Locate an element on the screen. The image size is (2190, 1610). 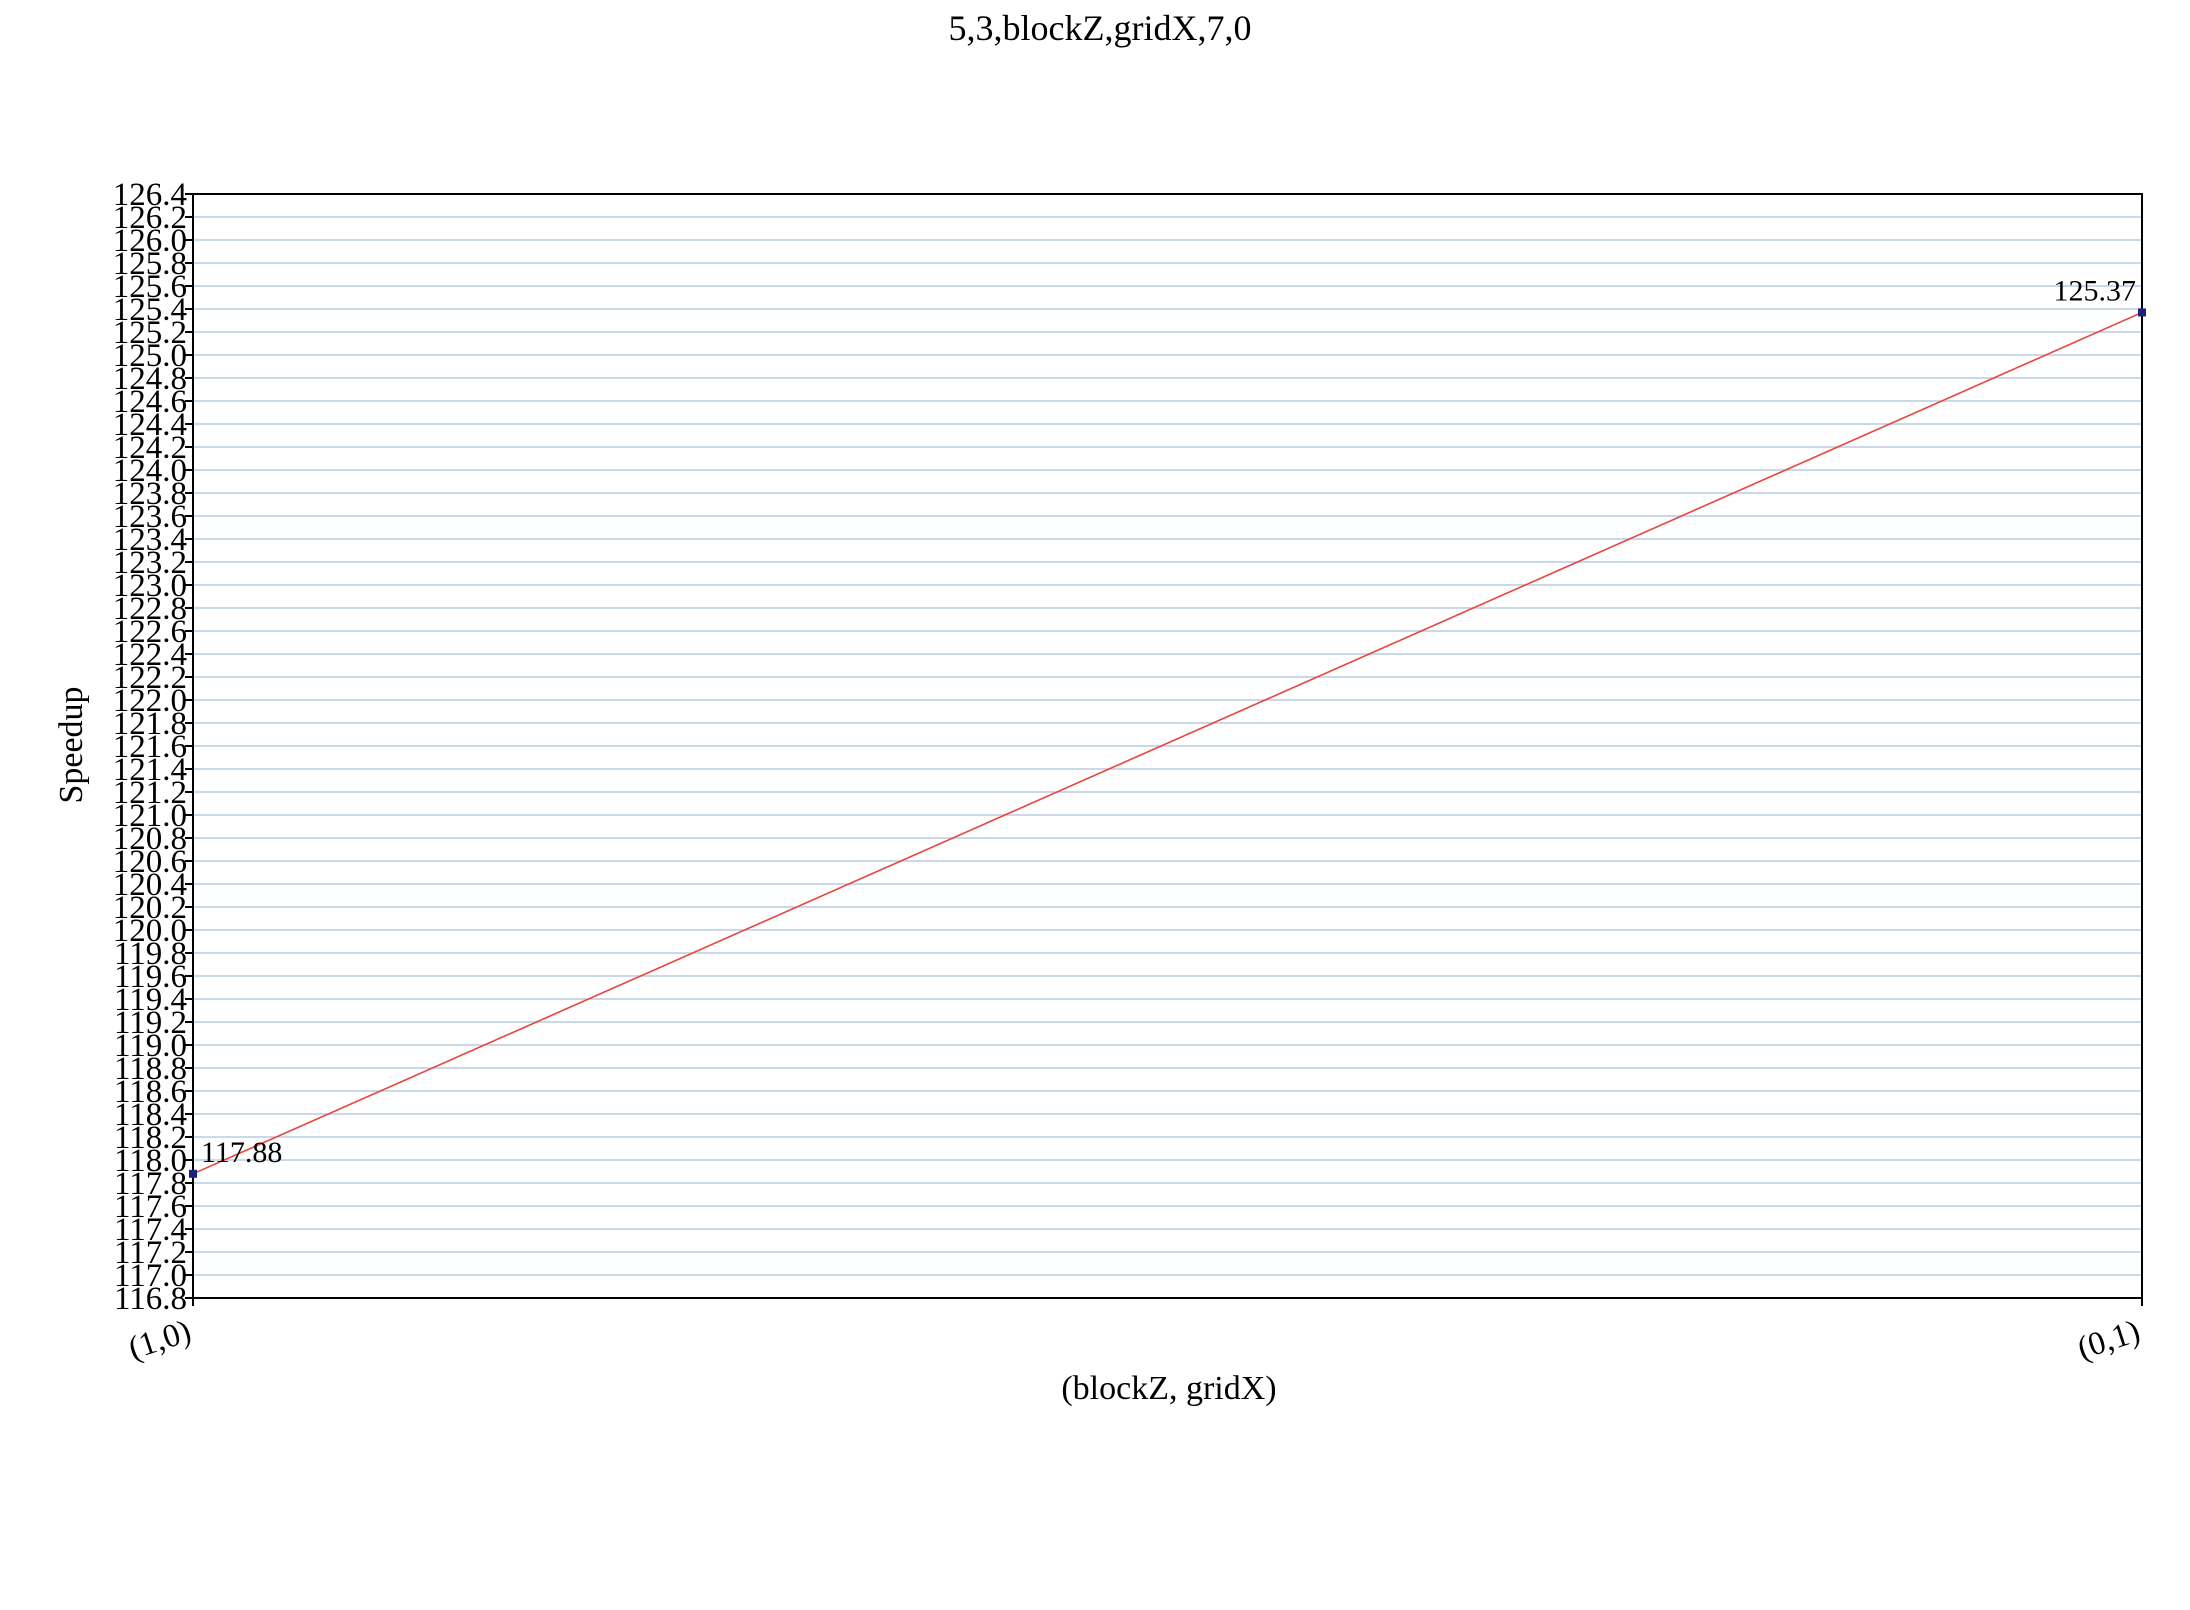
y-tick-label: 119.2 is located at coordinates (150, 1023).